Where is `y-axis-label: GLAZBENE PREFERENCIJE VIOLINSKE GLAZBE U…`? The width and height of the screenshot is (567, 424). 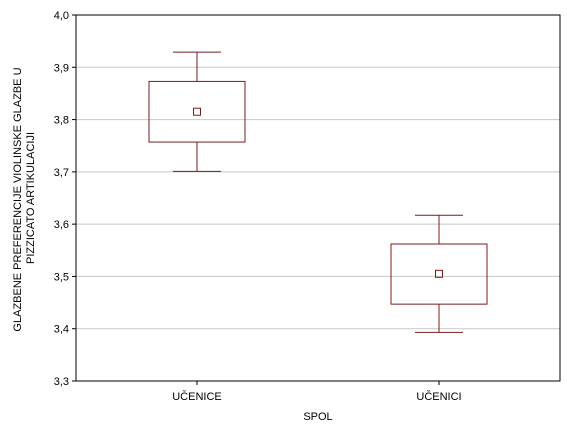
y-axis-label: GLAZBENE PREFERENCIJE VIOLINSKE GLAZBE U… is located at coordinates (24, 197).